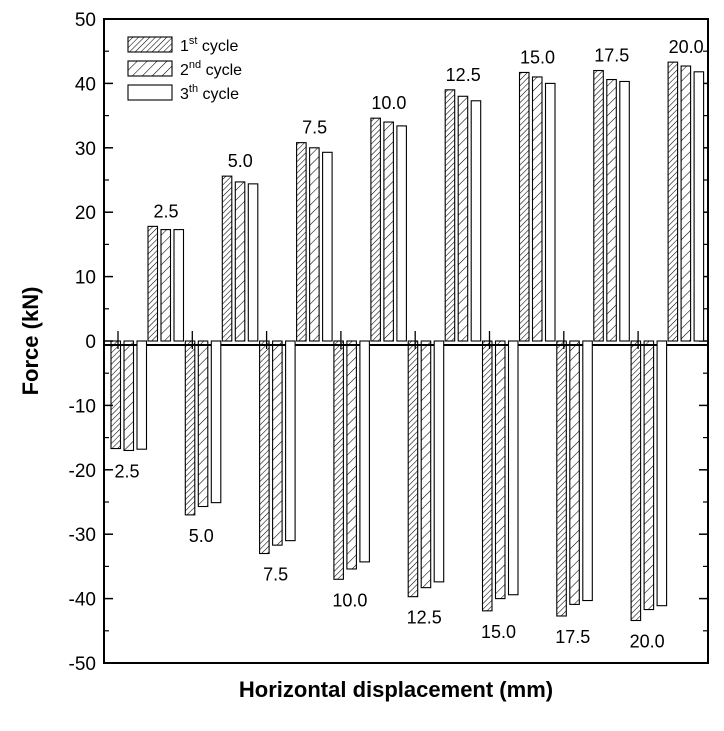 This screenshot has height=731, width=724. Describe the element at coordinates (85, 149) in the screenshot. I see `y-tick-label: 30` at that location.